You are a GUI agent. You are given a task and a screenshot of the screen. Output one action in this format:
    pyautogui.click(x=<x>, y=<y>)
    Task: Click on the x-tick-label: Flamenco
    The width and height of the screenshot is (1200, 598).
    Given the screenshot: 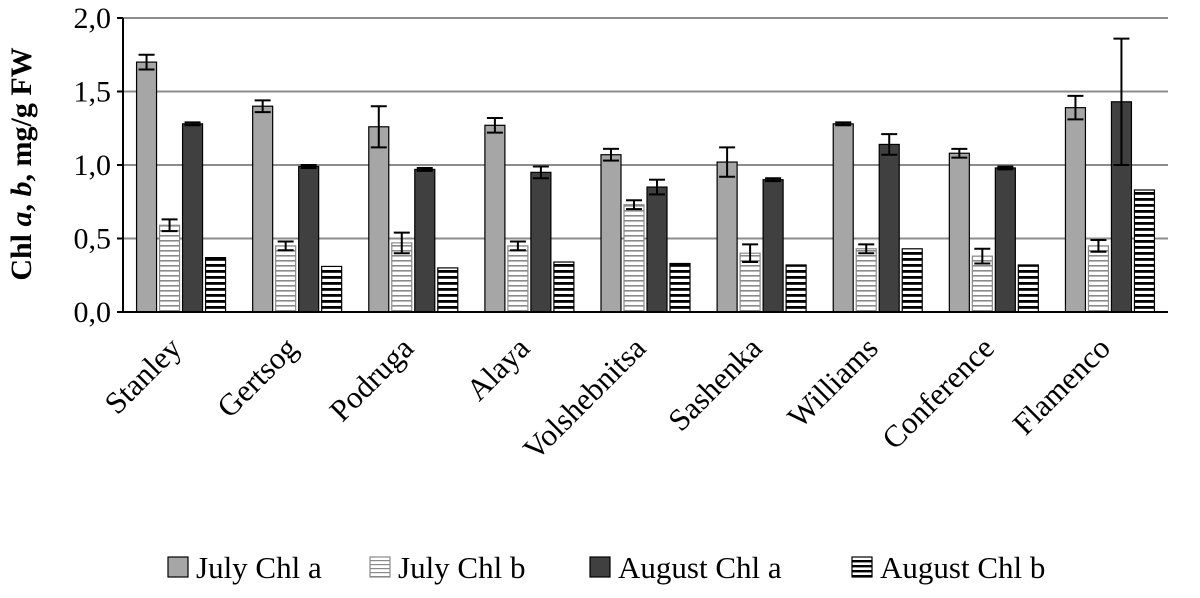 What is the action you would take?
    pyautogui.click(x=1061, y=385)
    